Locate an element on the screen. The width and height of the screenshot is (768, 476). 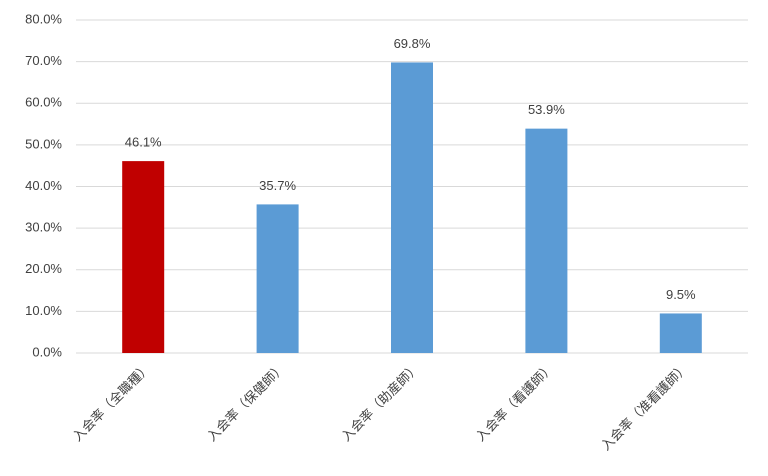
data-label: 35.7% is located at coordinates (277, 185).